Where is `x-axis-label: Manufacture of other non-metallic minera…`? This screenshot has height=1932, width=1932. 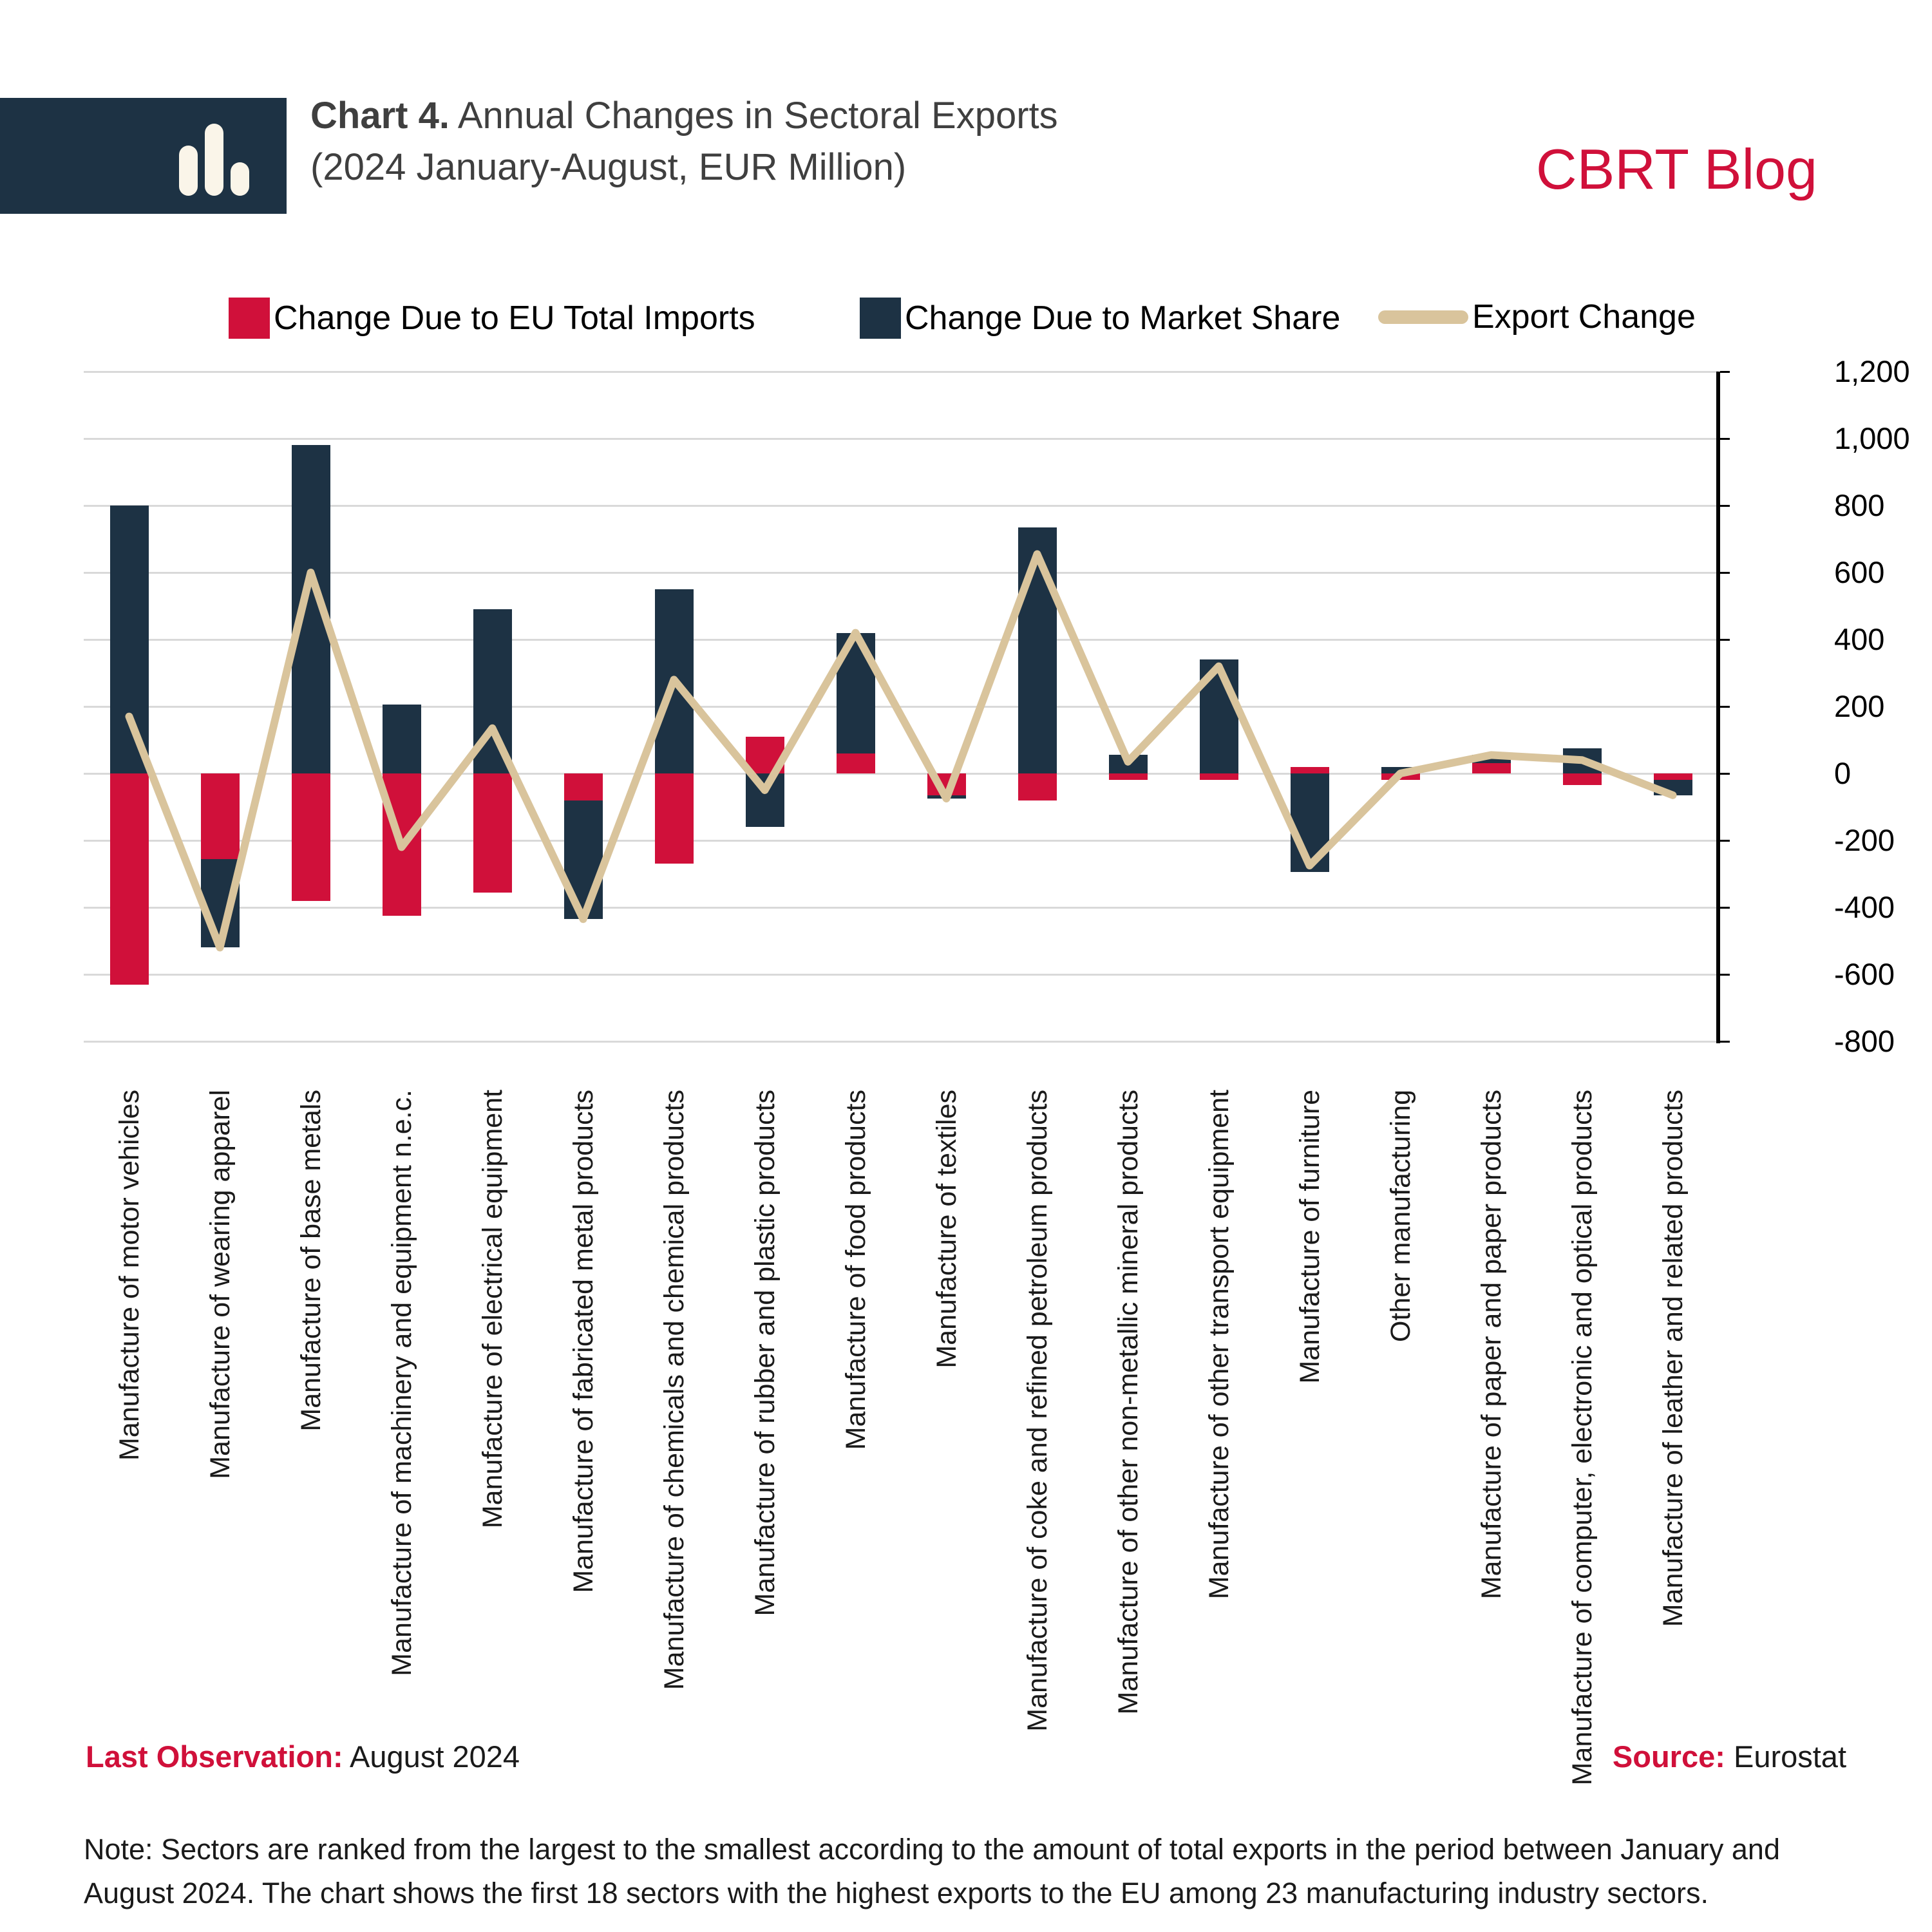 x-axis-label: Manufacture of other non-metallic minera… is located at coordinates (1128, 1403).